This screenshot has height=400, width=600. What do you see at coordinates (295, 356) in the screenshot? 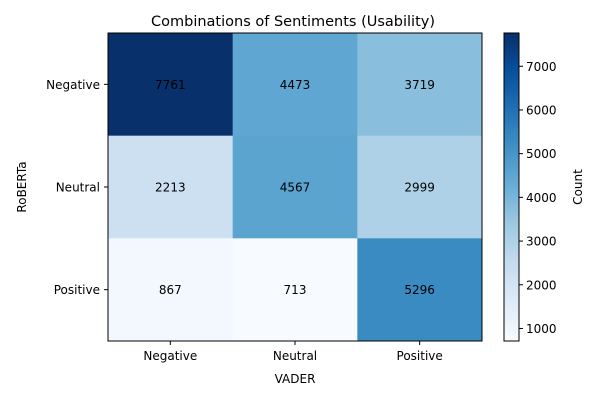
I see `x-tick-label: Neutral` at bounding box center [295, 356].